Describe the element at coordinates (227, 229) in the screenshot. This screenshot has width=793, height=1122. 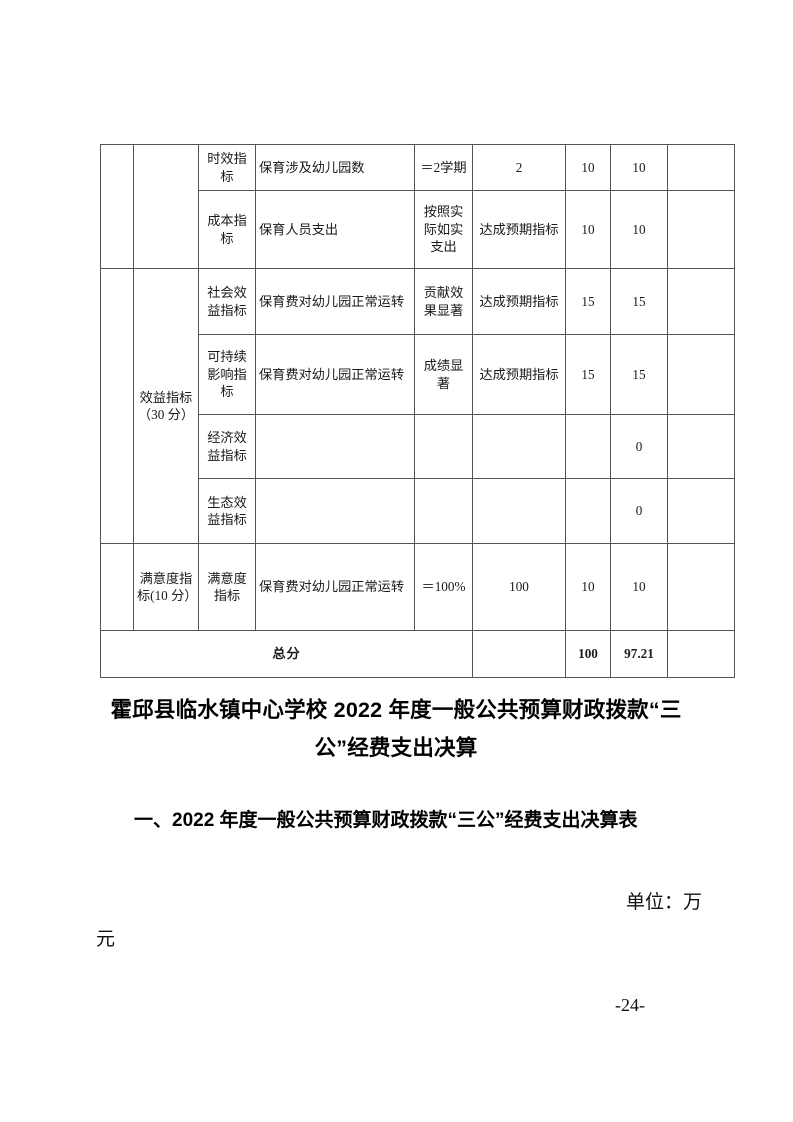
I see `dimension-cell: 成本指标` at that location.